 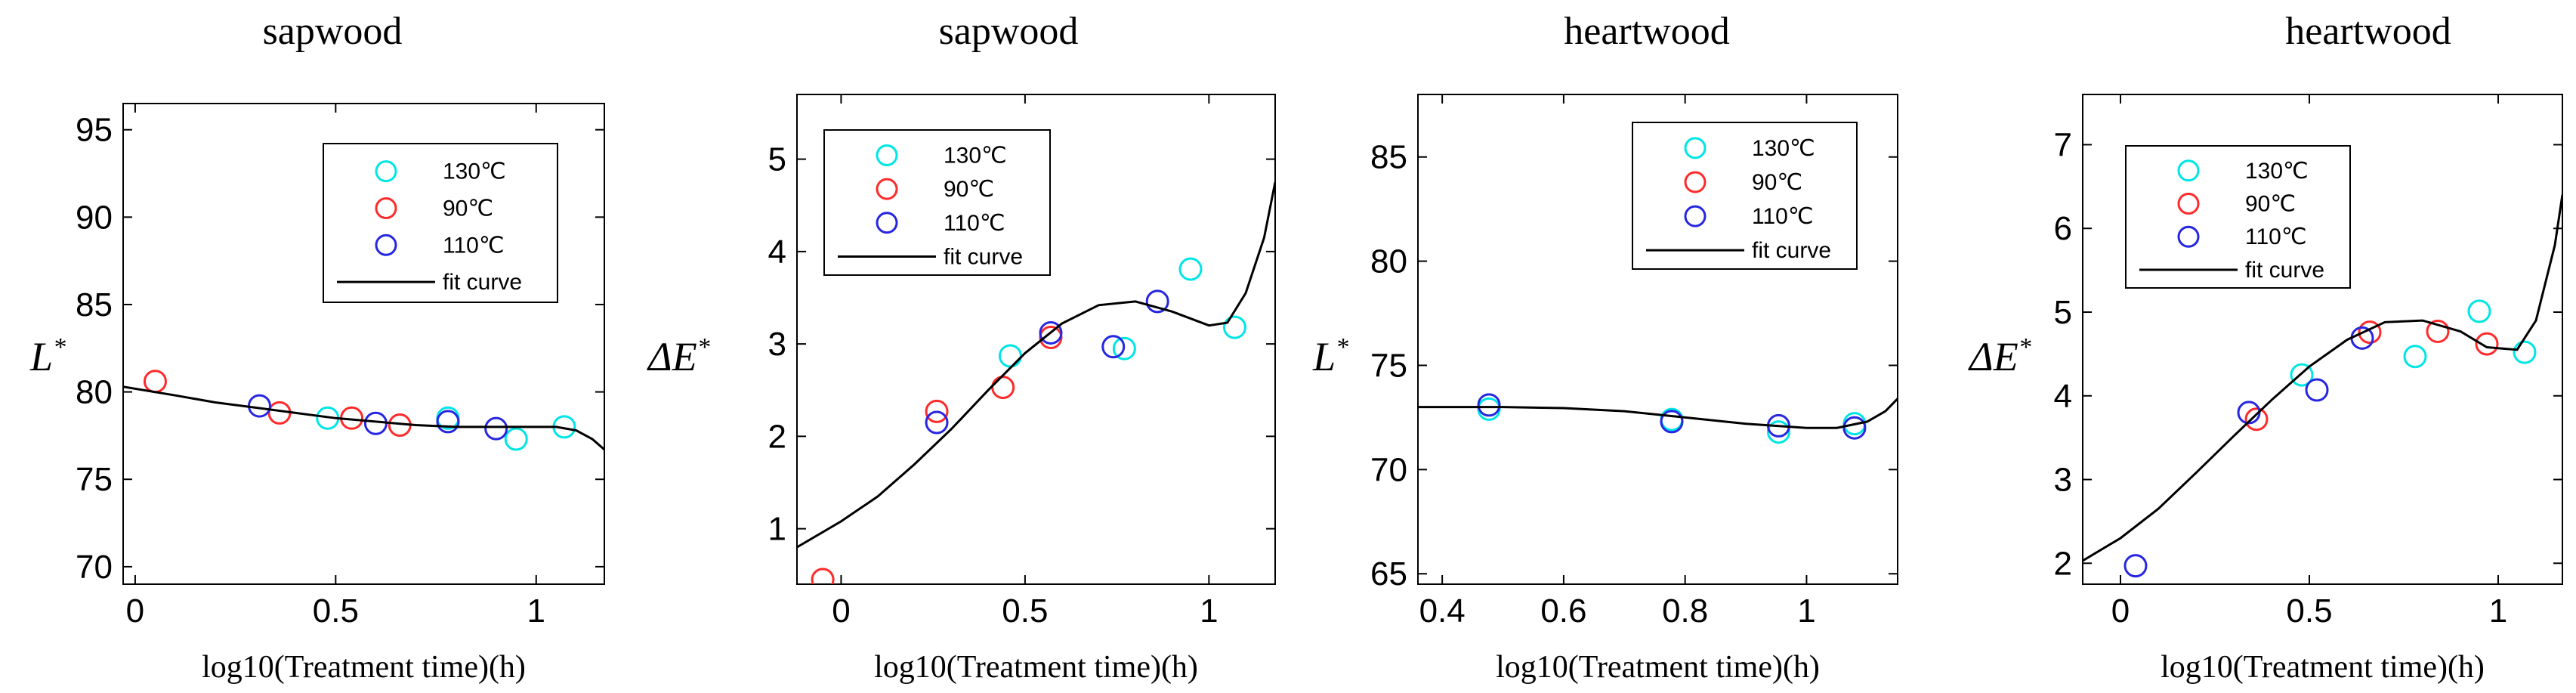 I want to click on y-tick-label: 1, so click(x=777, y=530).